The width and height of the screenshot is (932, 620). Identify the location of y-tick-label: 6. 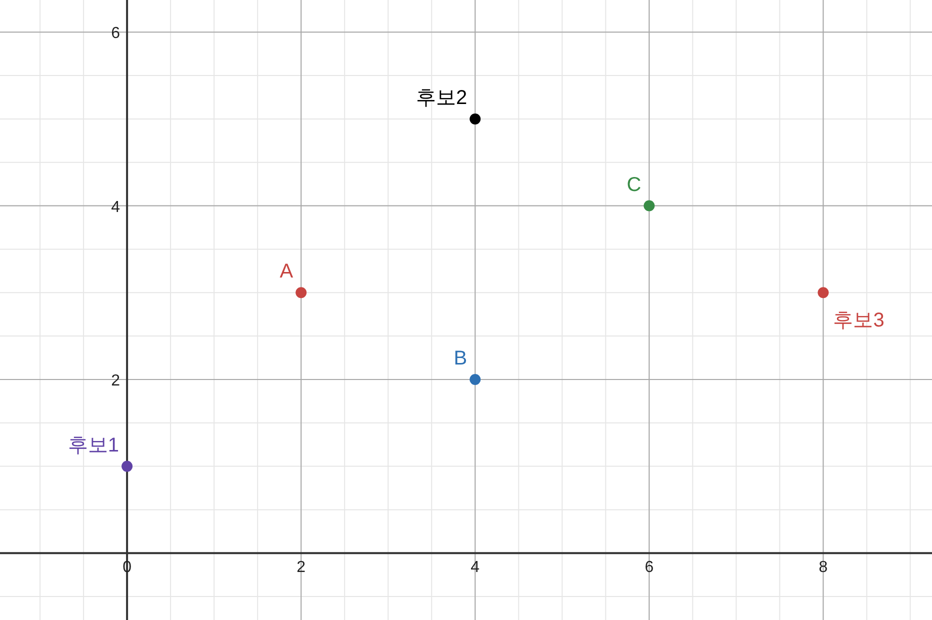
(115, 33).